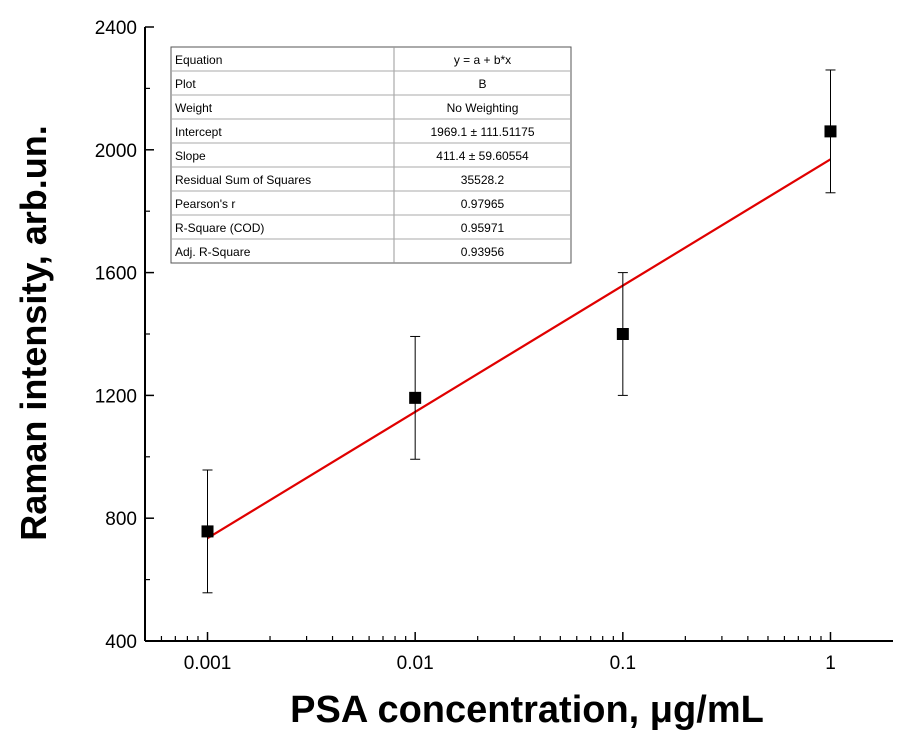  Describe the element at coordinates (482, 132) in the screenshot. I see `fit-table-value: 1969.1 ± 111.51175` at that location.